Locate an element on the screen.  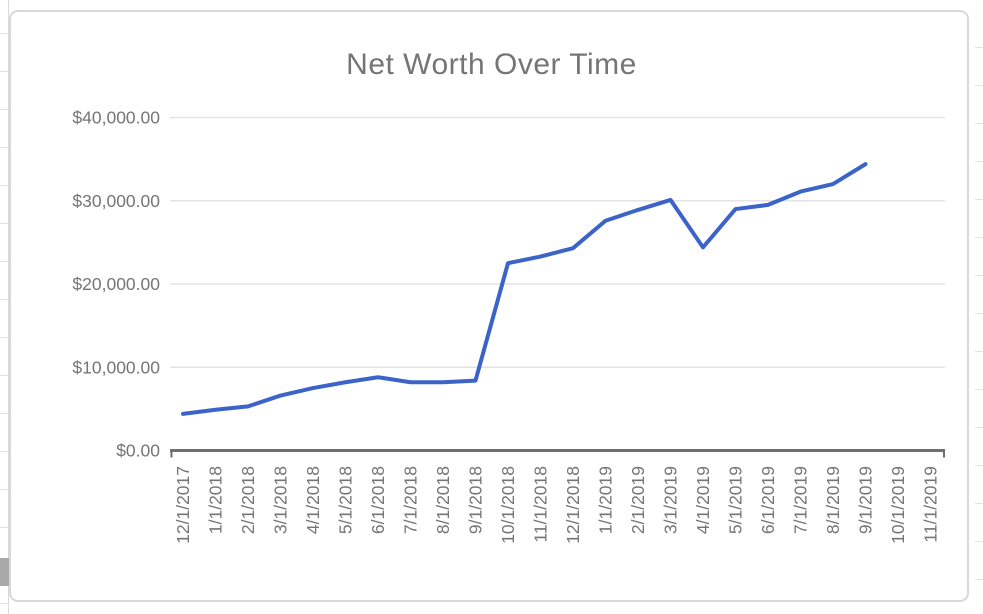
x-axis-tick-label: 10/1/2019 is located at coordinates (898, 505).